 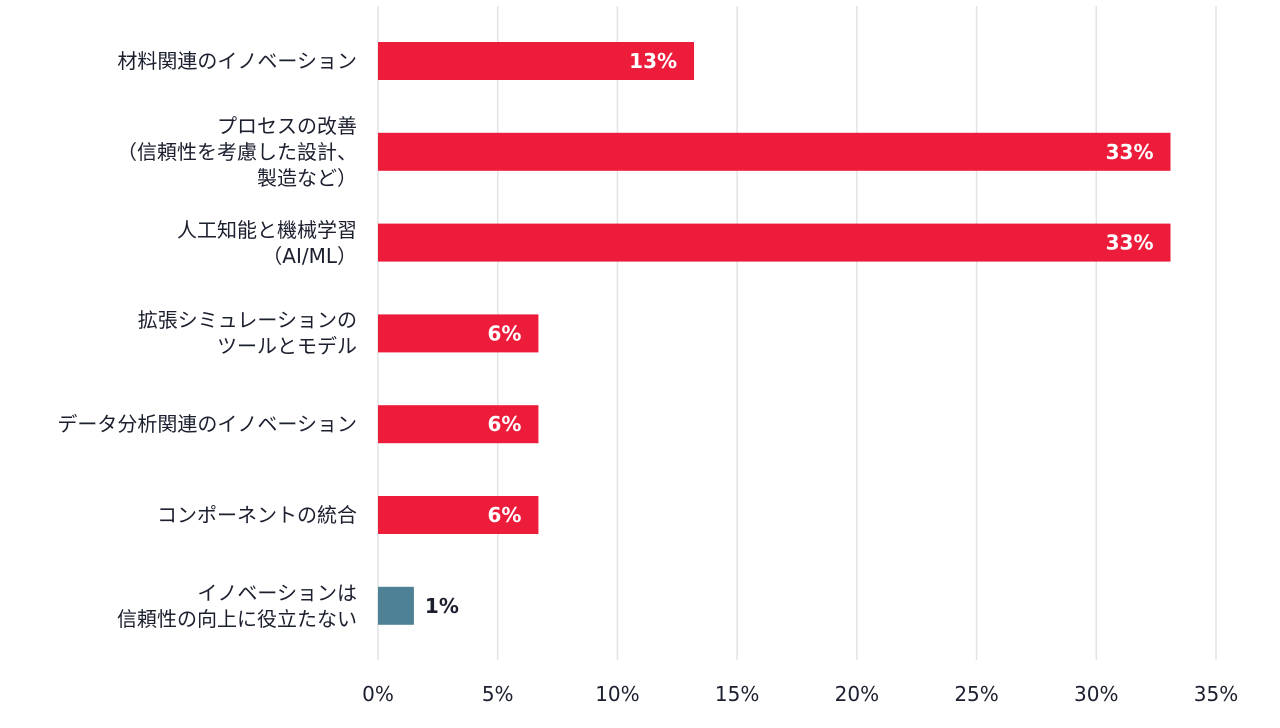 What do you see at coordinates (497, 694) in the screenshot?
I see `x-tick-label: 5%` at bounding box center [497, 694].